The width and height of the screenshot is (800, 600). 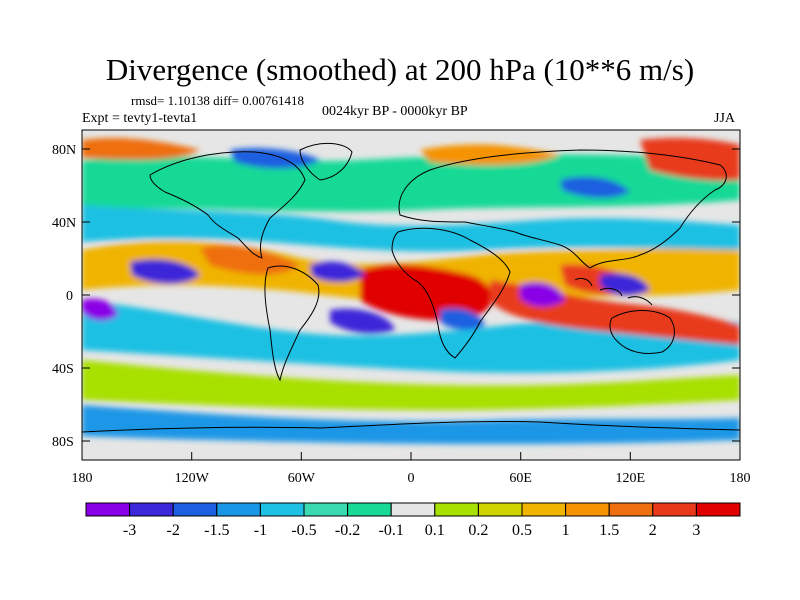 What do you see at coordinates (520, 478) in the screenshot?
I see `lon-label: 60E` at bounding box center [520, 478].